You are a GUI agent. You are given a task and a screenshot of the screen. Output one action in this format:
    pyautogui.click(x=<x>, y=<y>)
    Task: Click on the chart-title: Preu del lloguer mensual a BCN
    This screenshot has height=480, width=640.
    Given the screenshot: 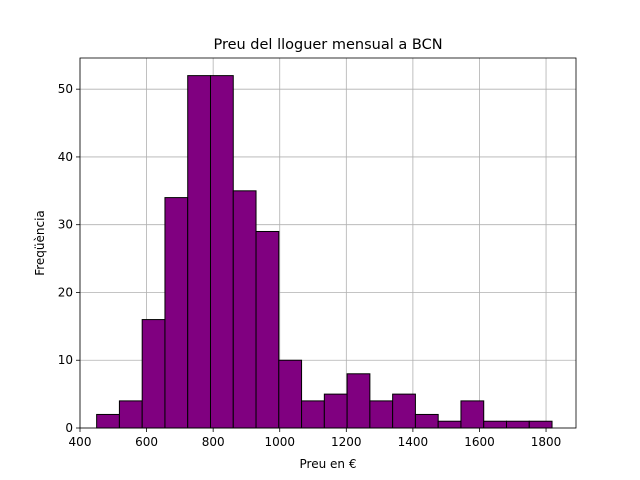 What is the action you would take?
    pyautogui.click(x=327, y=45)
    